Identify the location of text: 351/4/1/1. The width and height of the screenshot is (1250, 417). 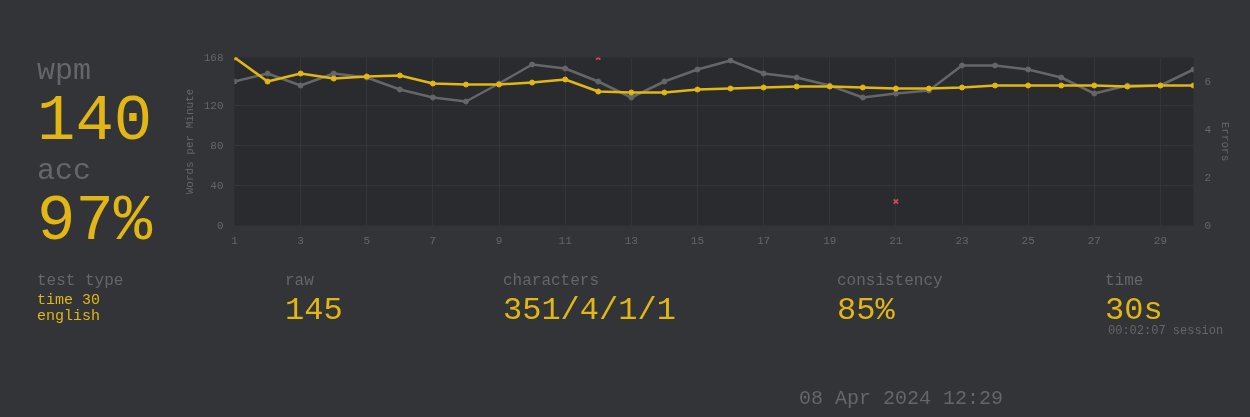
(589, 310).